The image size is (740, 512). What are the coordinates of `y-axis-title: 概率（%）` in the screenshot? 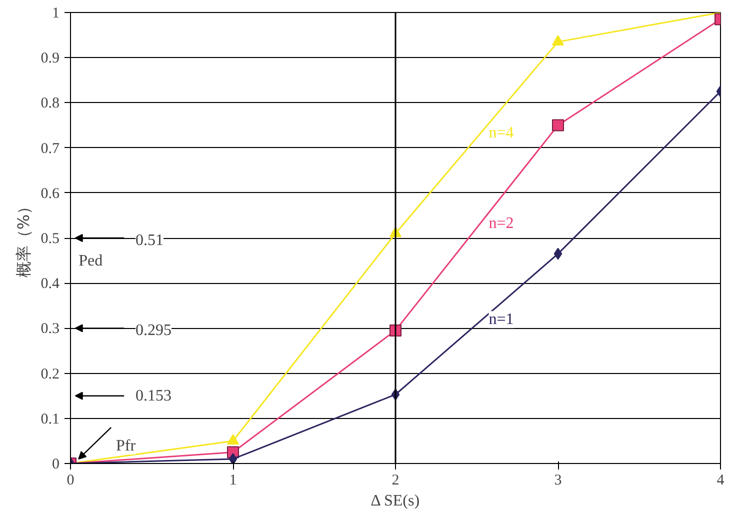 It's located at (23, 238).